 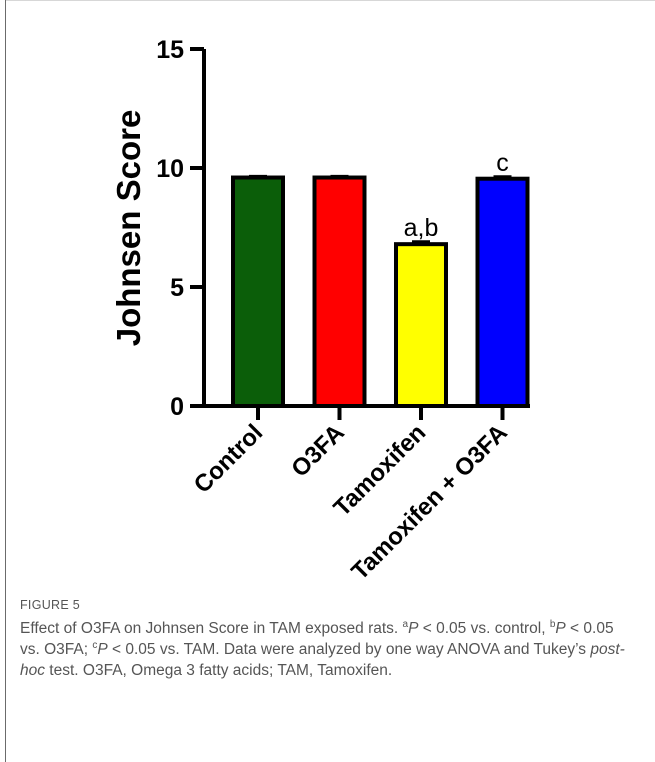 I want to click on caption-superscript: c, so click(x=95, y=645).